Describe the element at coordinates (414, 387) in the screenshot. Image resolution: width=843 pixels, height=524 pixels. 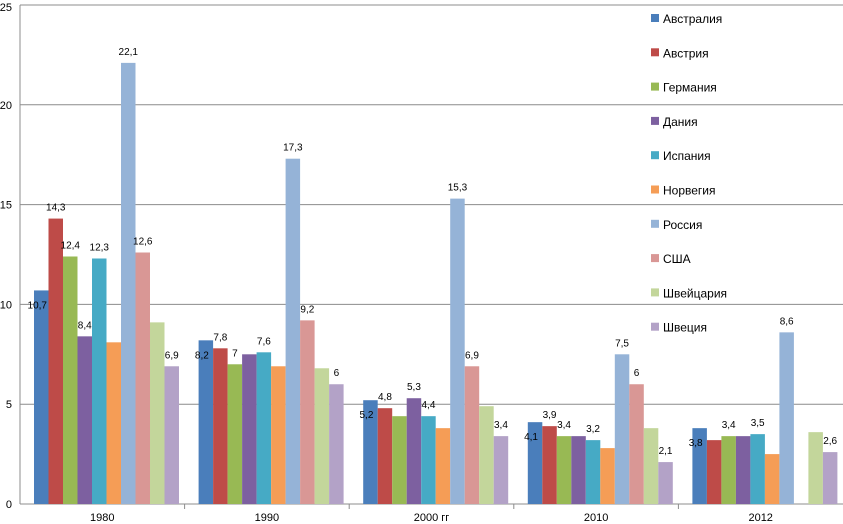
I see `data-label: 5,3` at that location.